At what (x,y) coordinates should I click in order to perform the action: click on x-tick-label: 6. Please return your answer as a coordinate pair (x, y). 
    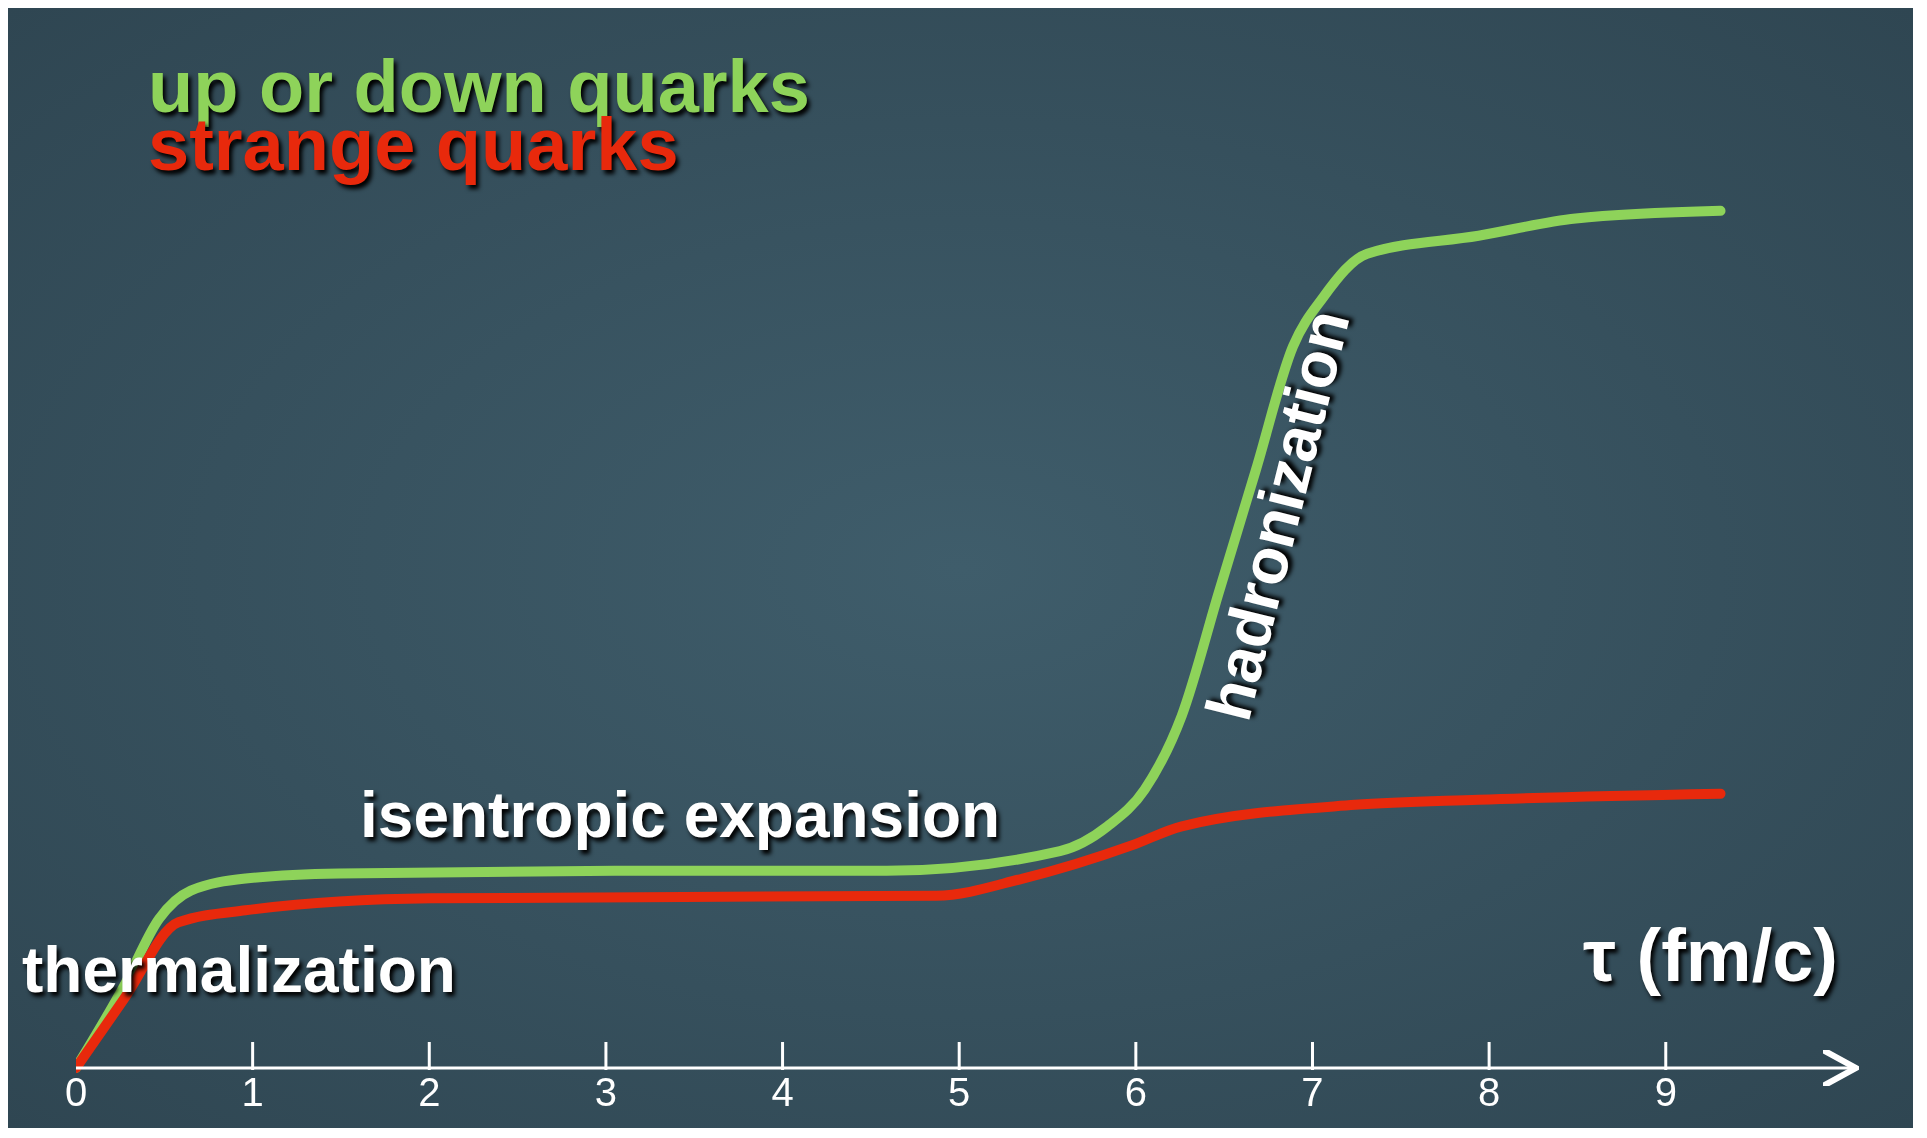
    Looking at the image, I should click on (1135, 1092).